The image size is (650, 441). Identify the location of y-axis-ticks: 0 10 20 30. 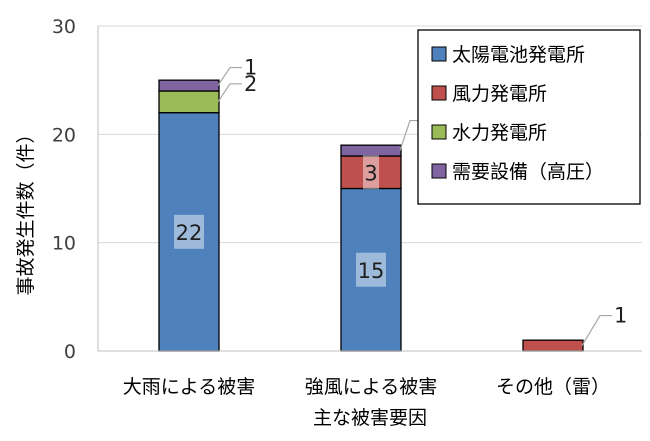
(64, 189).